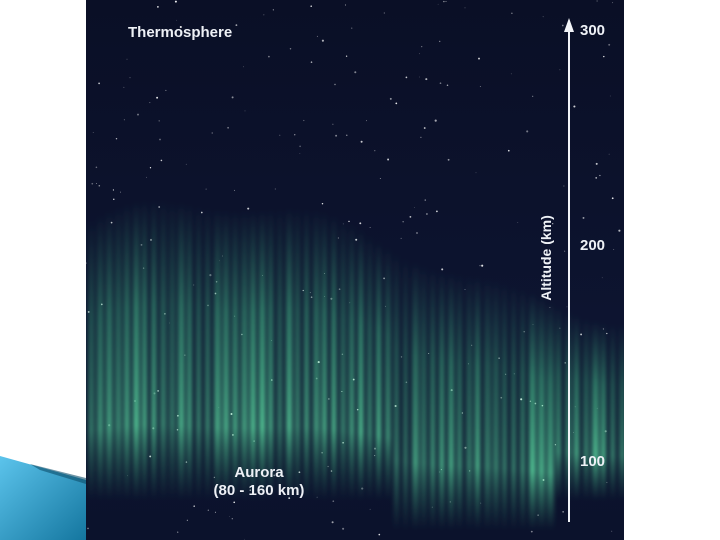 The image size is (720, 540). What do you see at coordinates (43, 498) in the screenshot?
I see `corner-triangle-decoration` at bounding box center [43, 498].